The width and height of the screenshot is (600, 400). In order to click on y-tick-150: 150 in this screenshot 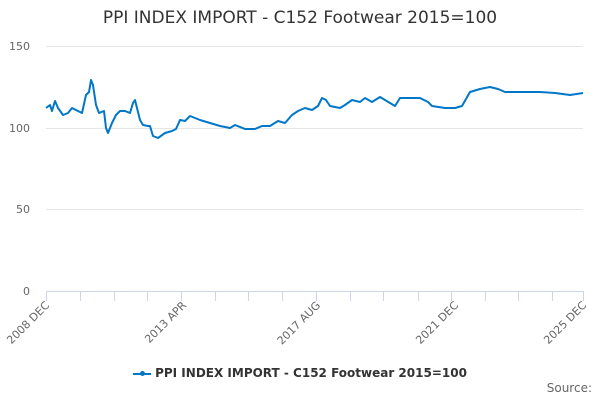, I will do `click(19, 46)`.